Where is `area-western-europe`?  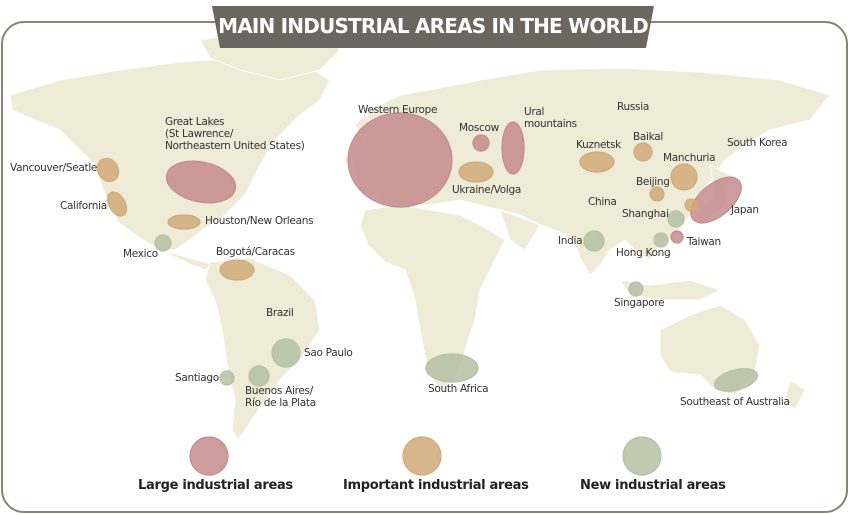 area-western-europe is located at coordinates (400, 160).